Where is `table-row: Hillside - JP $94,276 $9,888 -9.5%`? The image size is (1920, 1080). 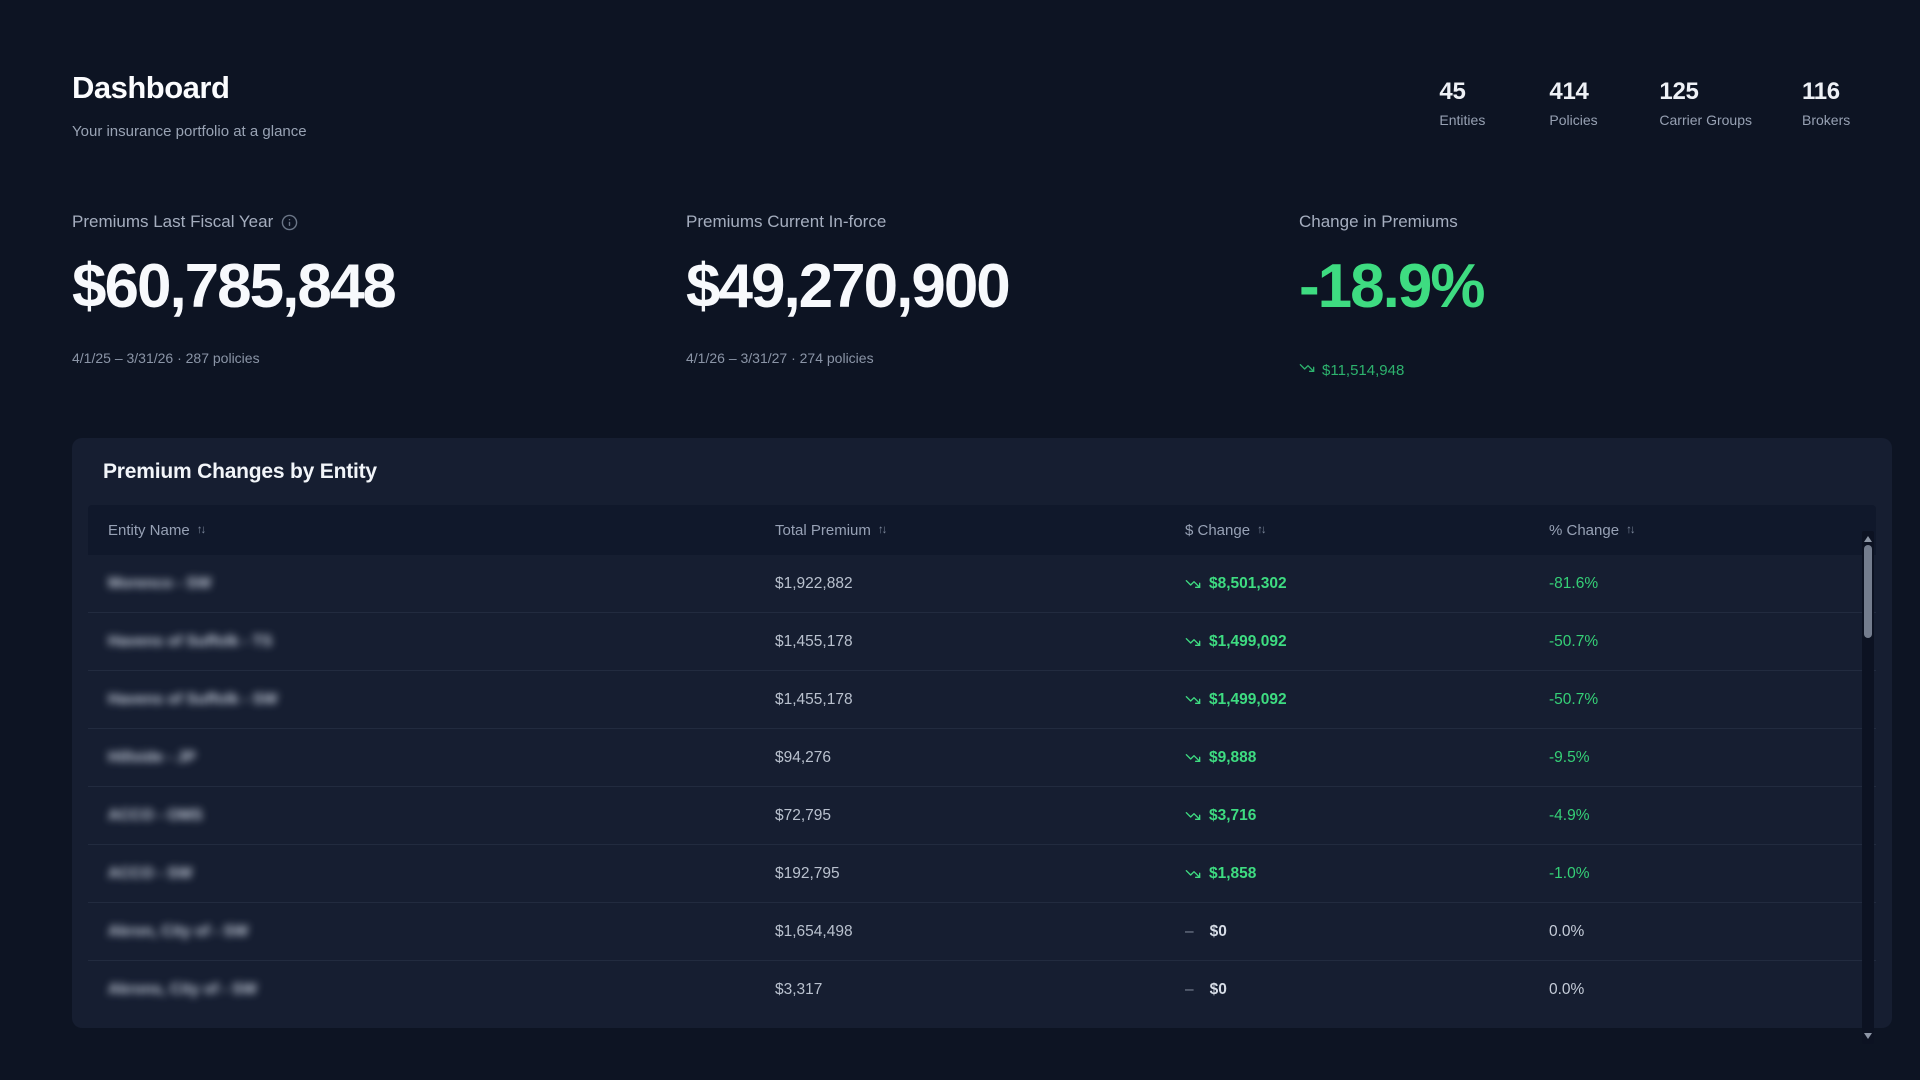
table-row: Hillside - JP $94,276 $9,888 -9.5% is located at coordinates (982, 758).